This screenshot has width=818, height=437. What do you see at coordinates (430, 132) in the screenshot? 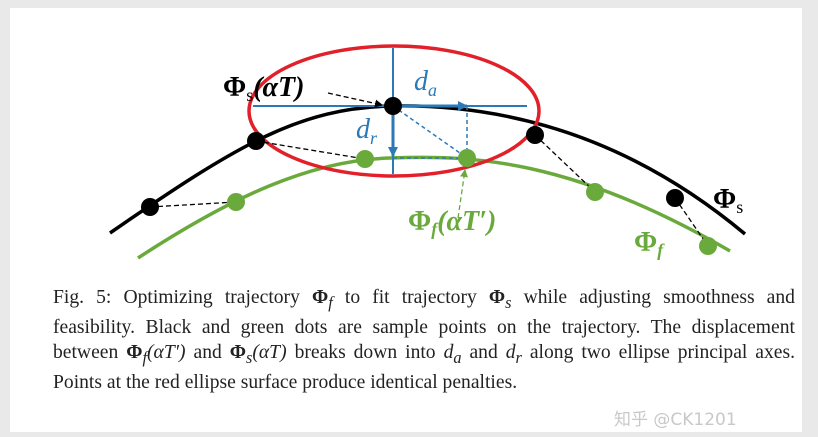
I see `displacement-dashed` at bounding box center [430, 132].